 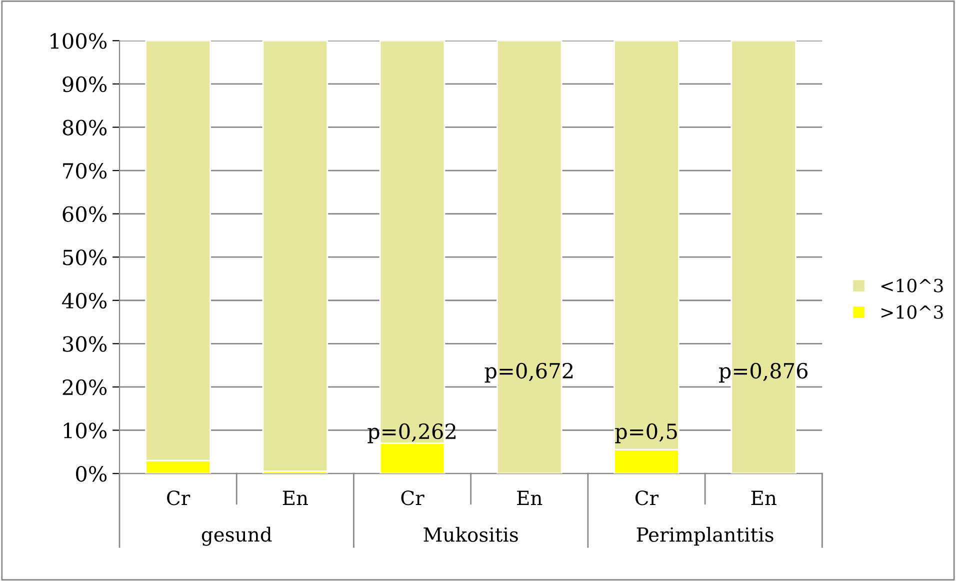 What do you see at coordinates (84, 344) in the screenshot?
I see `y-tick-label: 30%` at bounding box center [84, 344].